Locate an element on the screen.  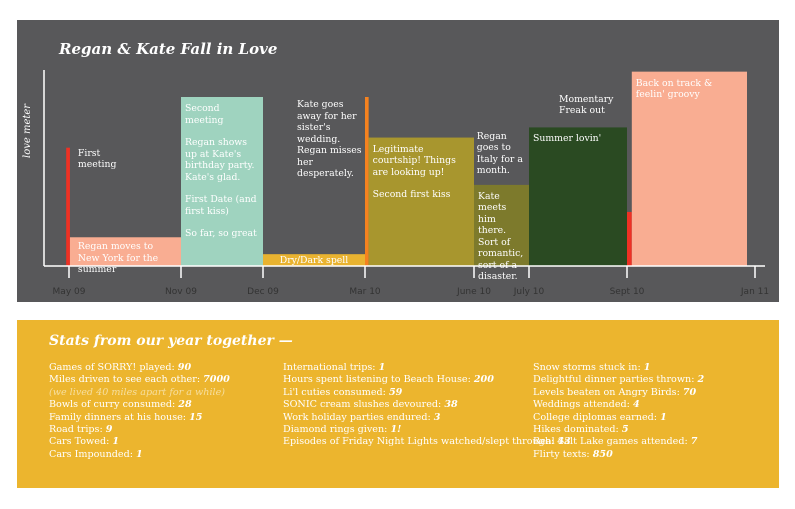
stat-item: Cars Impounded: 1 is located at coordinates (139, 455).